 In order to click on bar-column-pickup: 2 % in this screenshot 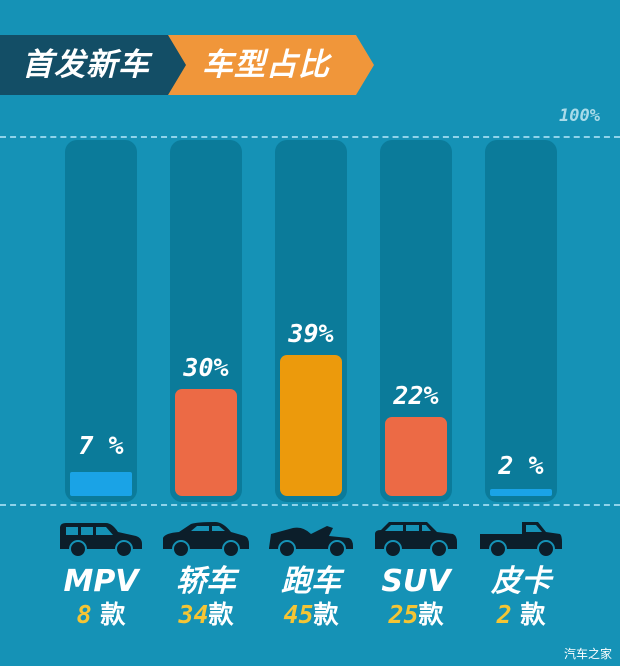, I will do `click(521, 321)`.